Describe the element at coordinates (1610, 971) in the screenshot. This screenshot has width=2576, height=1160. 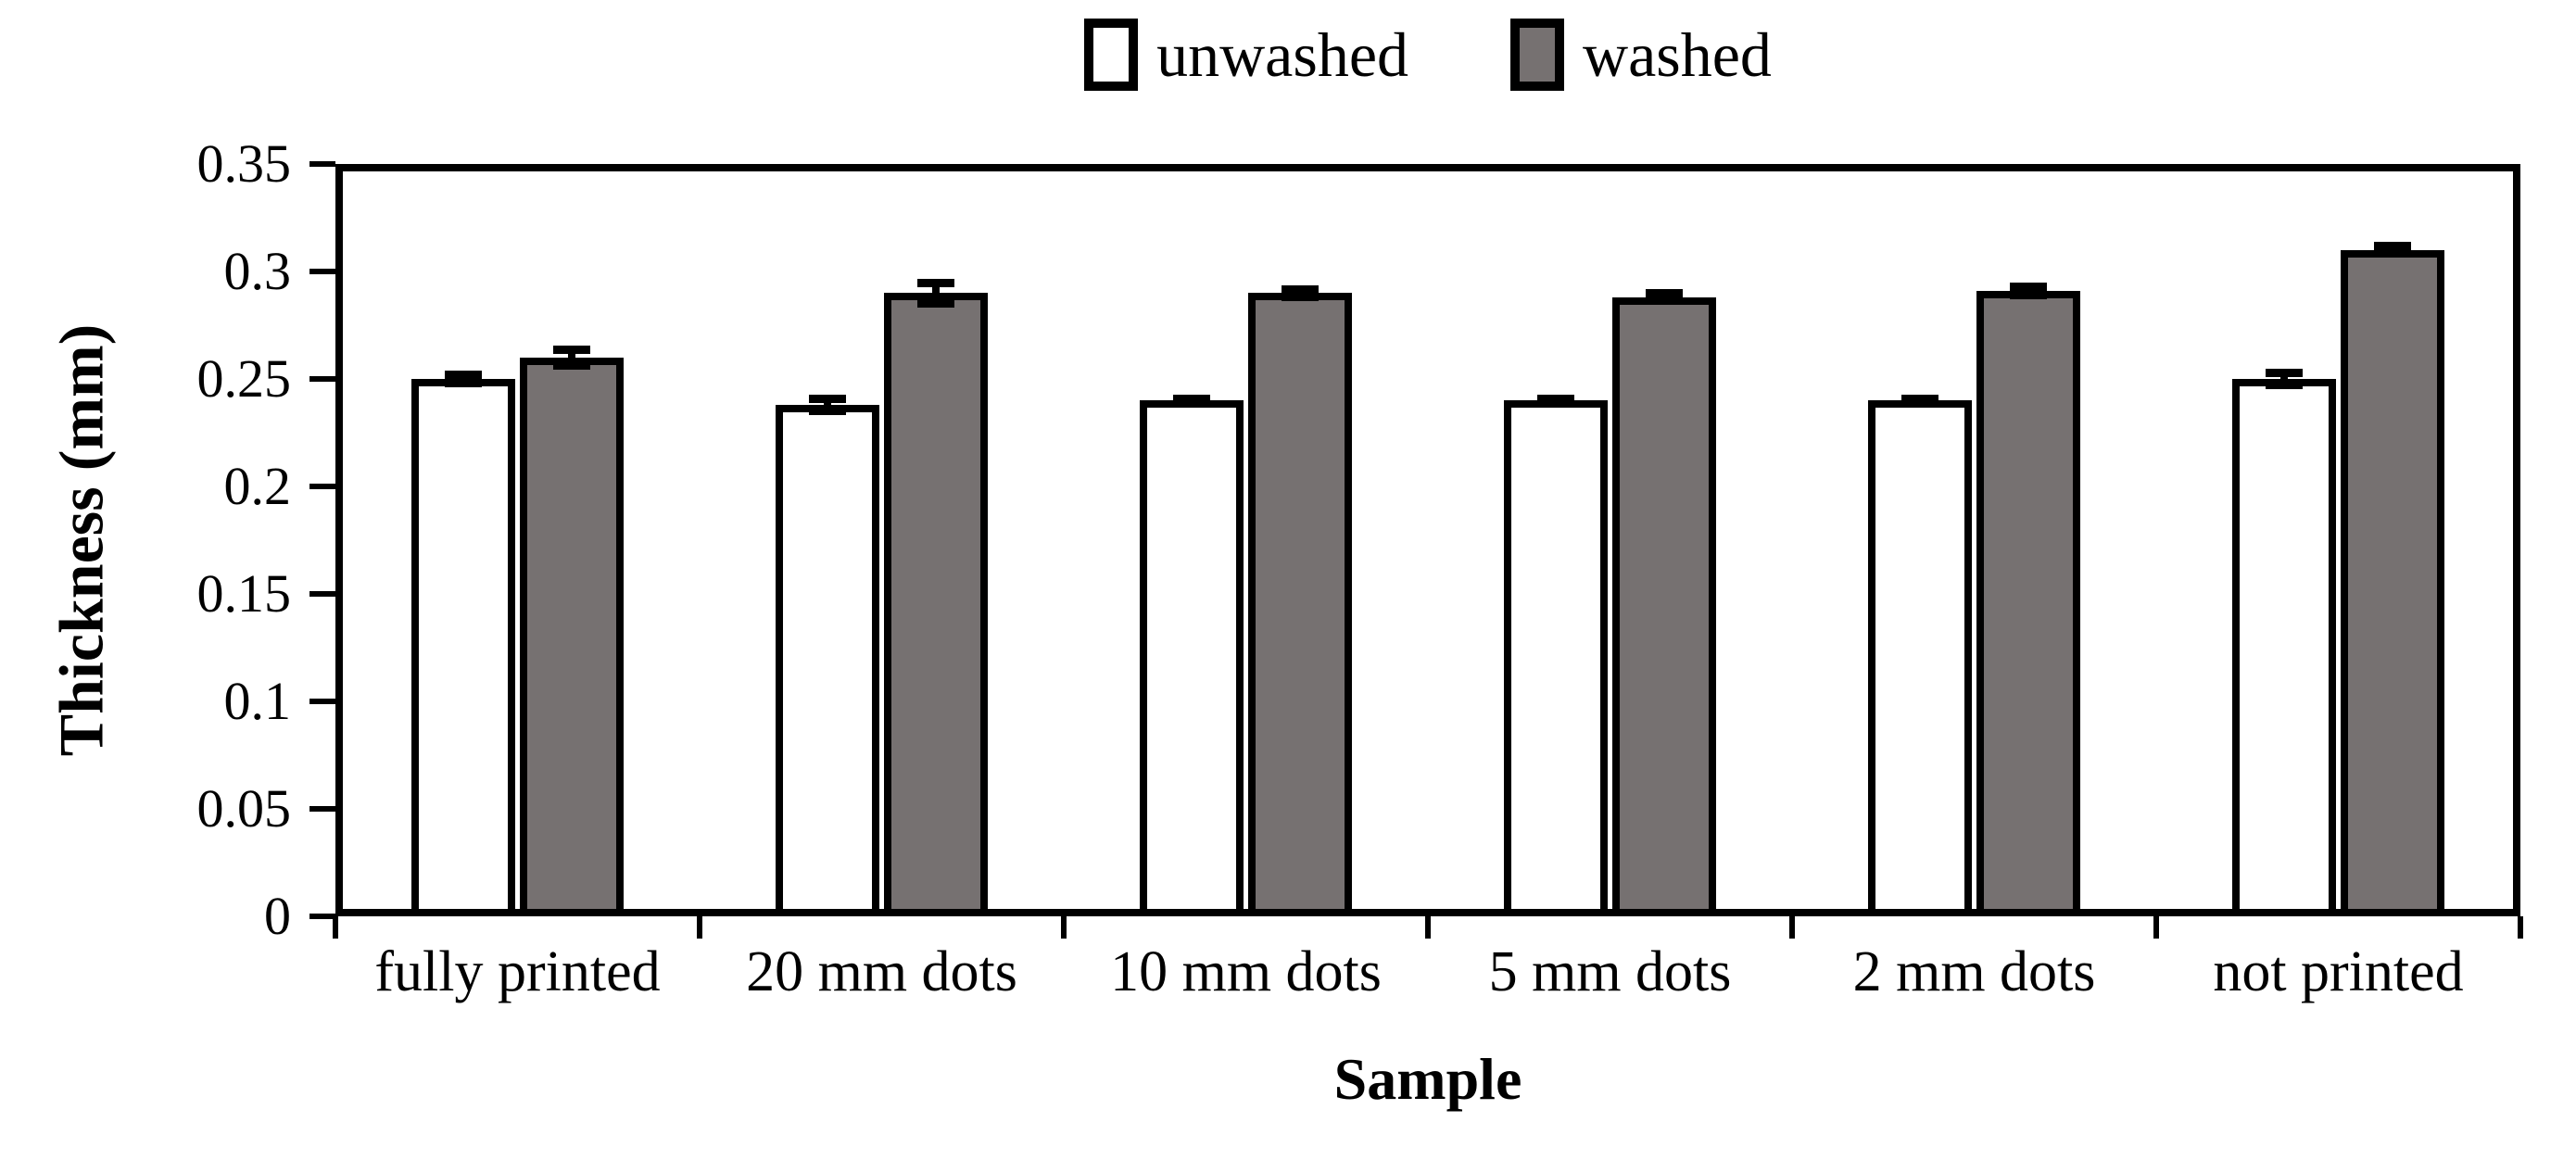
I see `x-axis-category-label: 5 mm dots` at that location.